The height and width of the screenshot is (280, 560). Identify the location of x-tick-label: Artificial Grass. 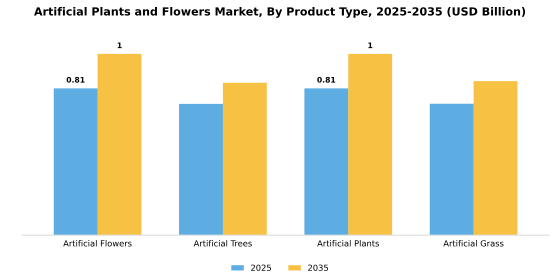
(473, 243).